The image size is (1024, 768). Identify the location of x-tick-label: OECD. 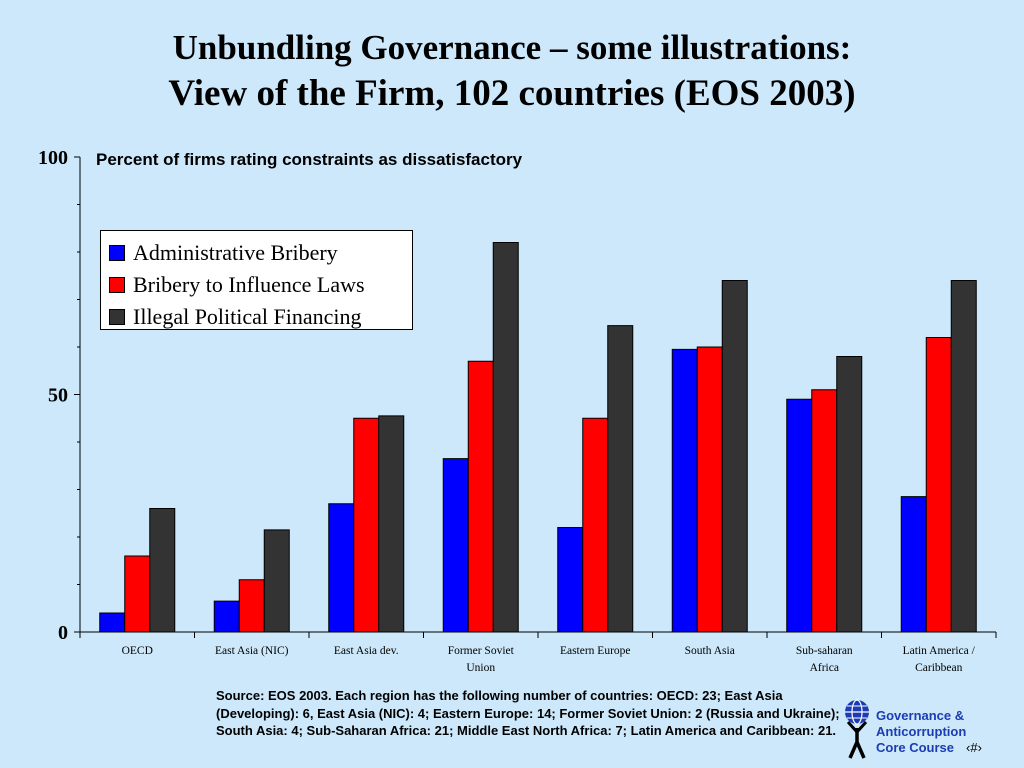
(137, 651).